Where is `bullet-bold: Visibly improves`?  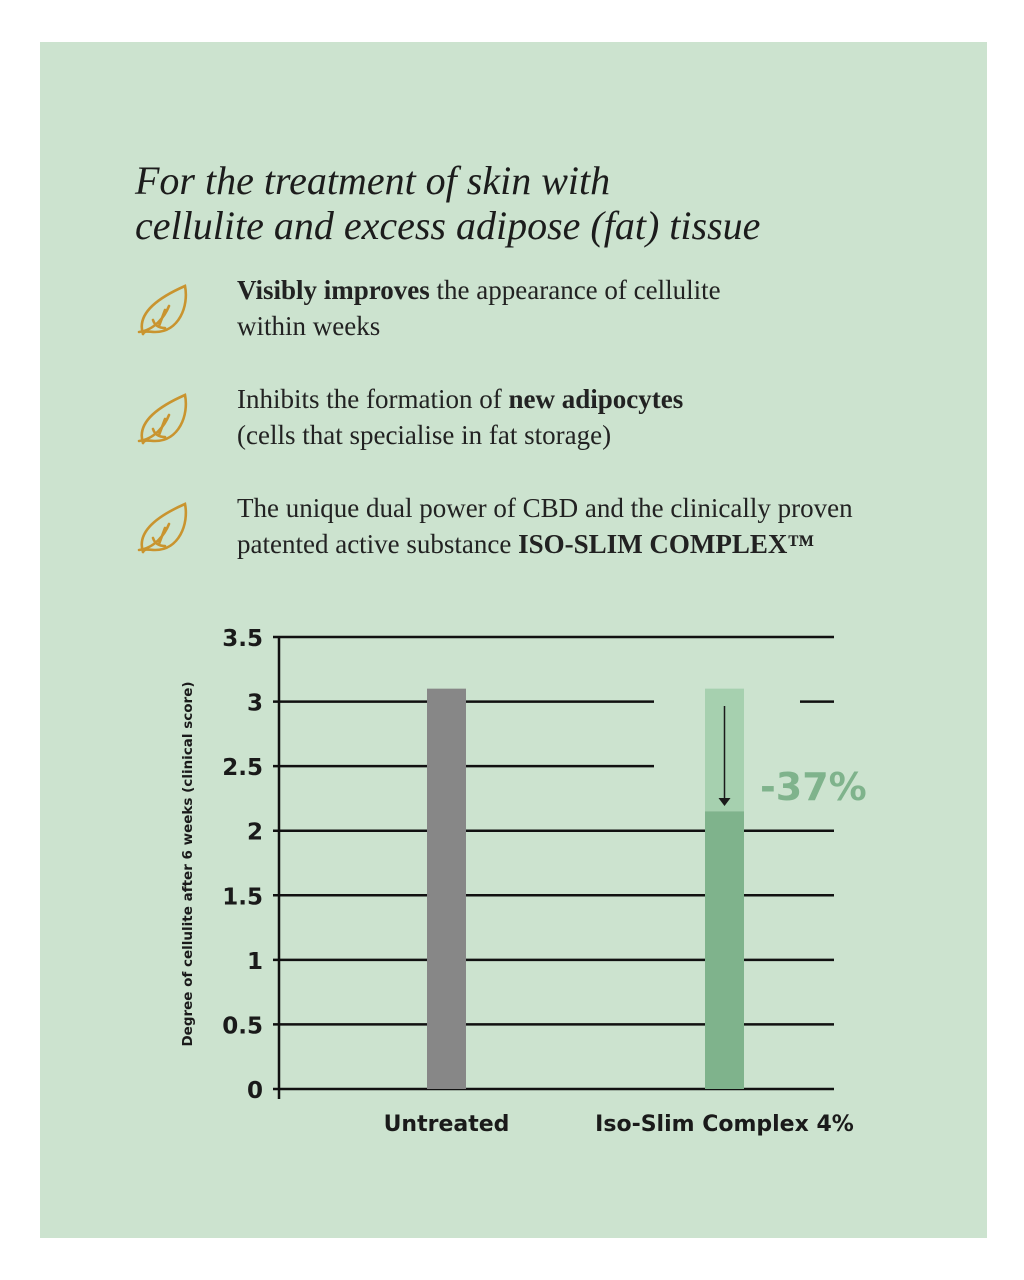 bullet-bold: Visibly improves is located at coordinates (333, 290).